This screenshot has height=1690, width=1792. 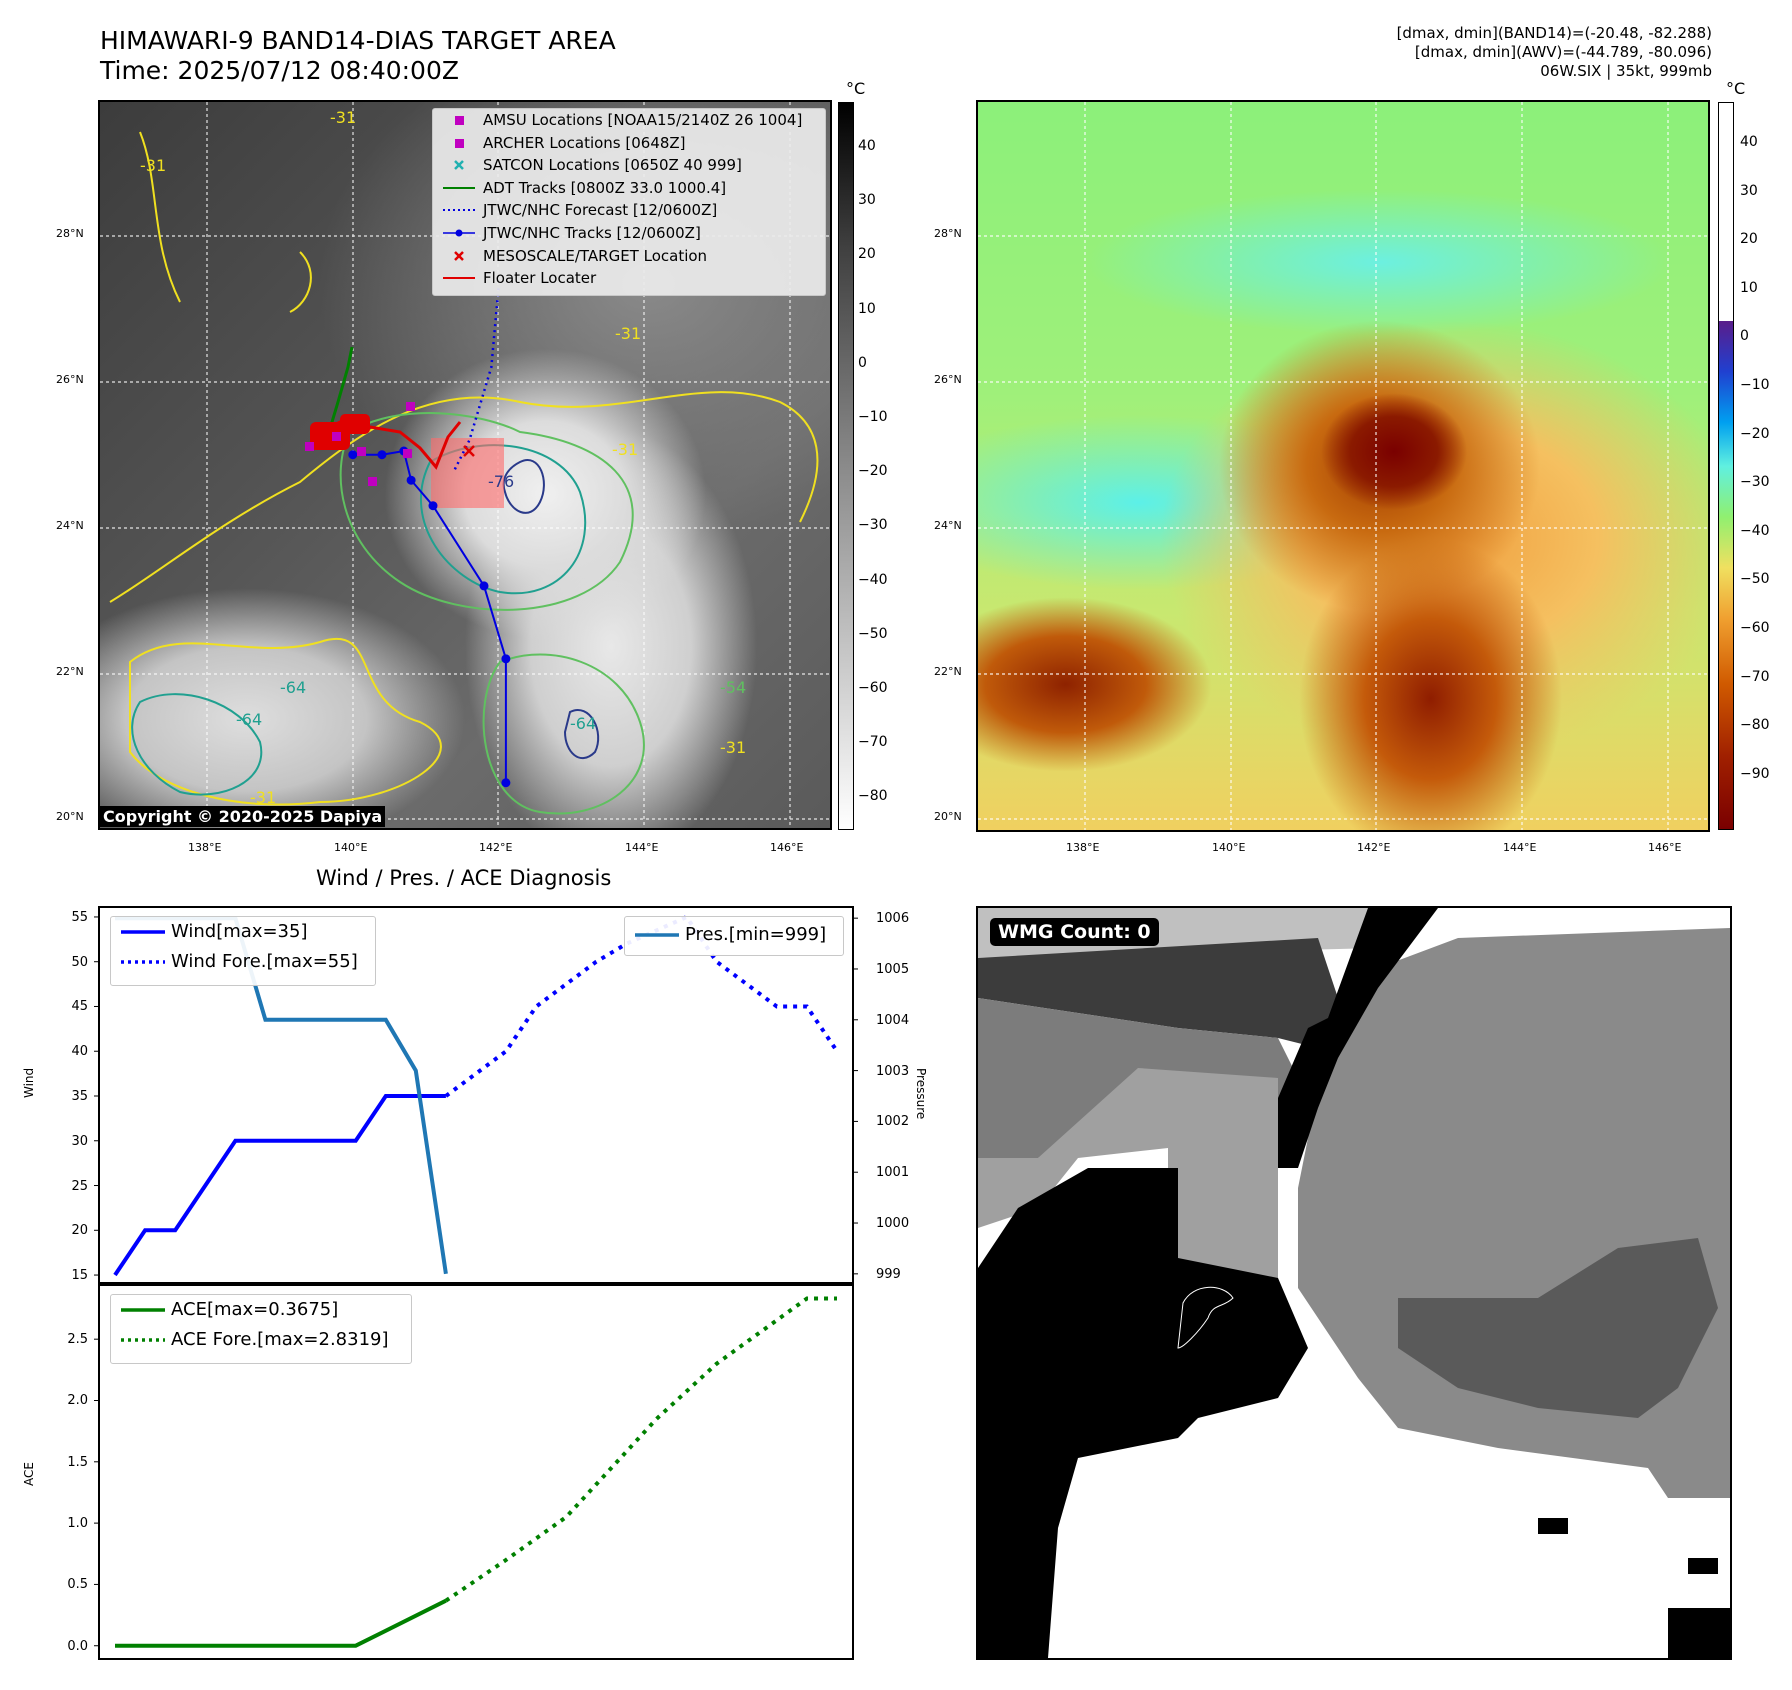 I want to click on awv-colorbar-tick: −90, so click(x=1755, y=773).